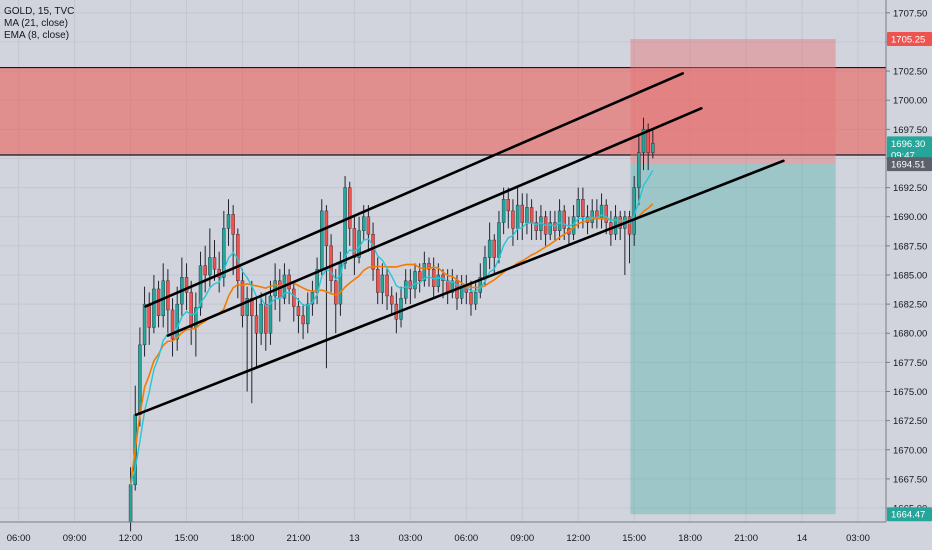  I want to click on price-label: 1694.51, so click(908, 165).